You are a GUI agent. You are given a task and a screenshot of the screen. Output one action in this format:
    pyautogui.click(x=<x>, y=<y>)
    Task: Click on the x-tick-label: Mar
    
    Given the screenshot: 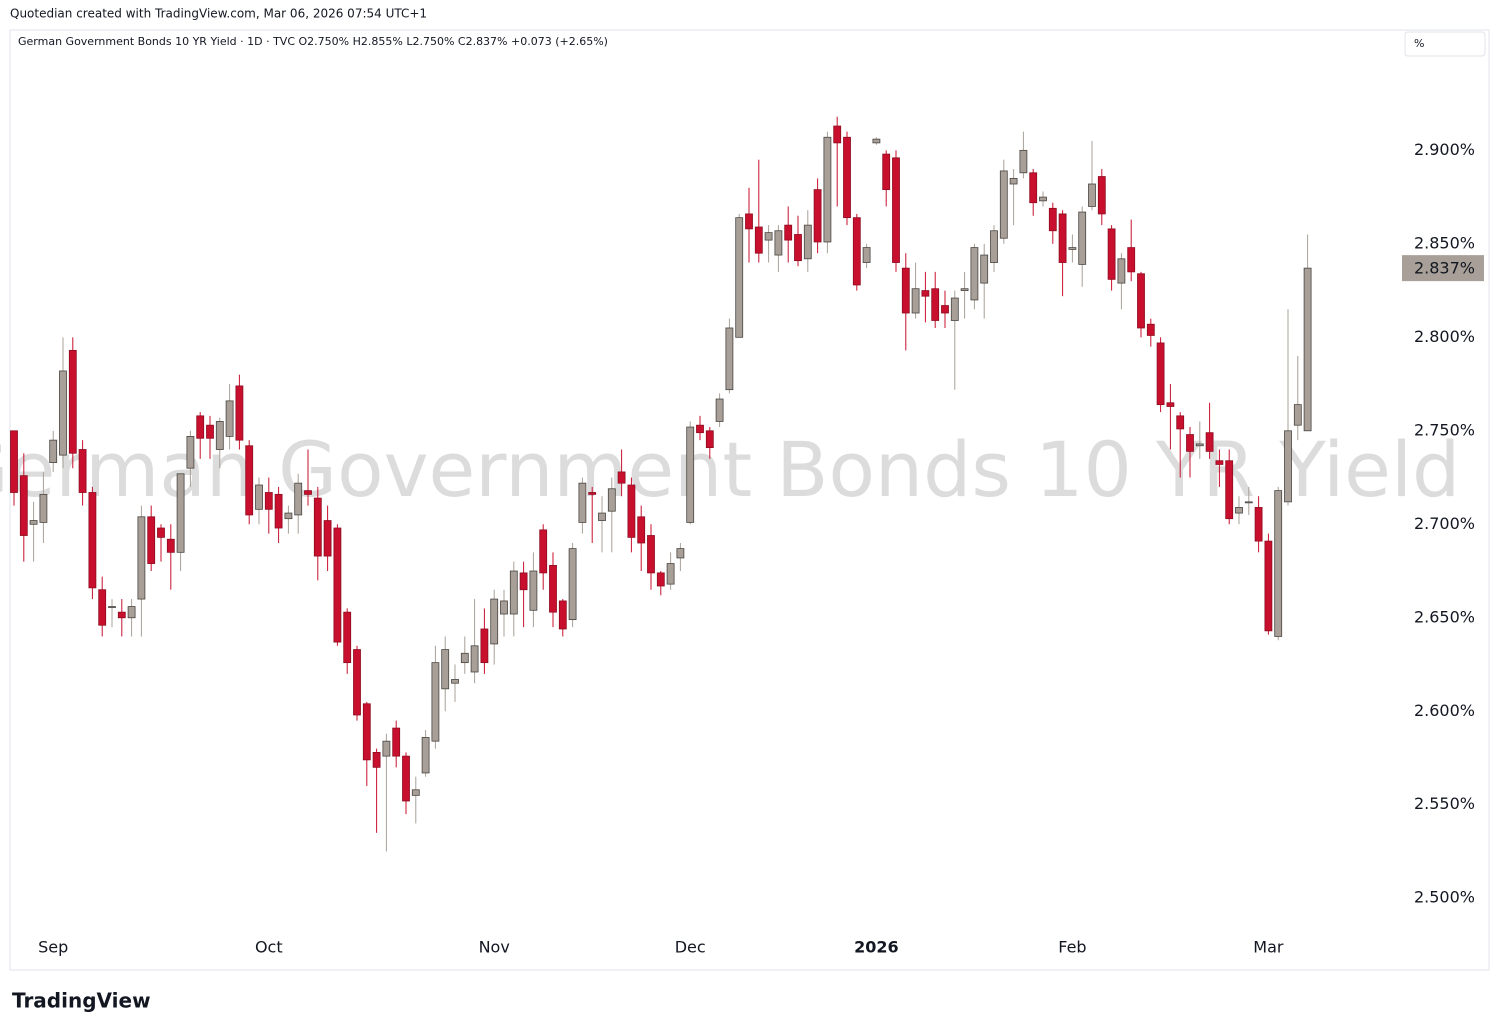 What is the action you would take?
    pyautogui.click(x=1268, y=947)
    